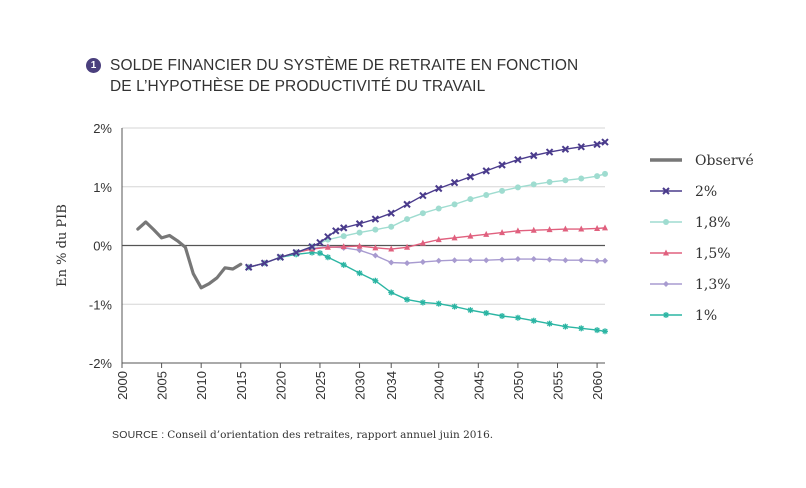 Image resolution: width=806 pixels, height=488 pixels. What do you see at coordinates (320, 385) in the screenshot?
I see `x-tick-label: 2025` at bounding box center [320, 385].